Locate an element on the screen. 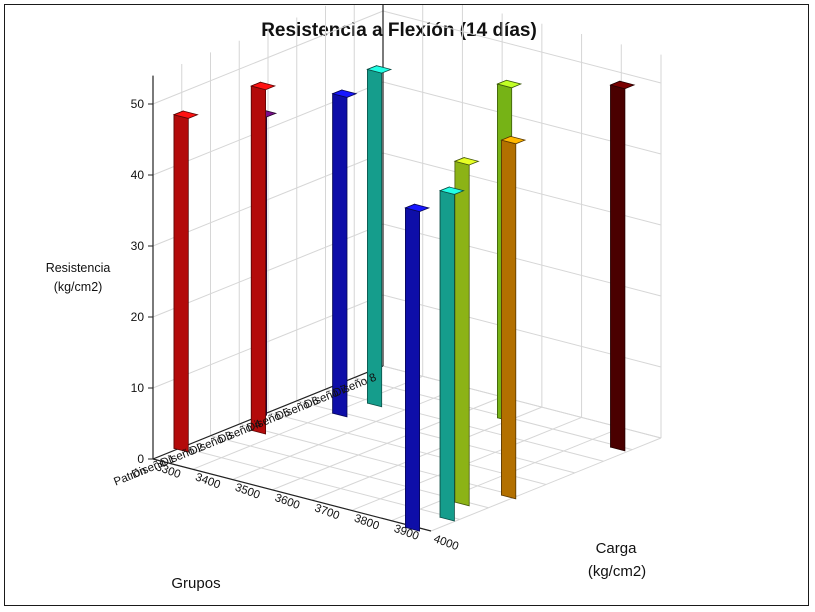  z-tick-label: 0 is located at coordinates (140, 459).